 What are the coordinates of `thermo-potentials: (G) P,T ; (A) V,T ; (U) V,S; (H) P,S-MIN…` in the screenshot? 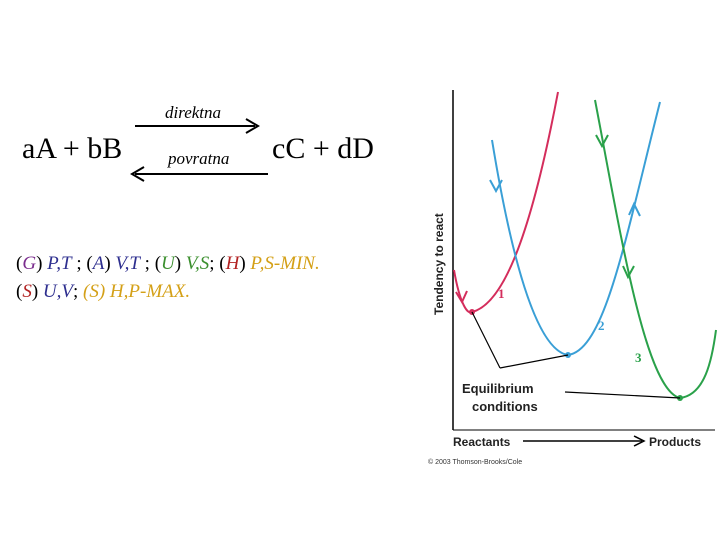 It's located at (226, 278).